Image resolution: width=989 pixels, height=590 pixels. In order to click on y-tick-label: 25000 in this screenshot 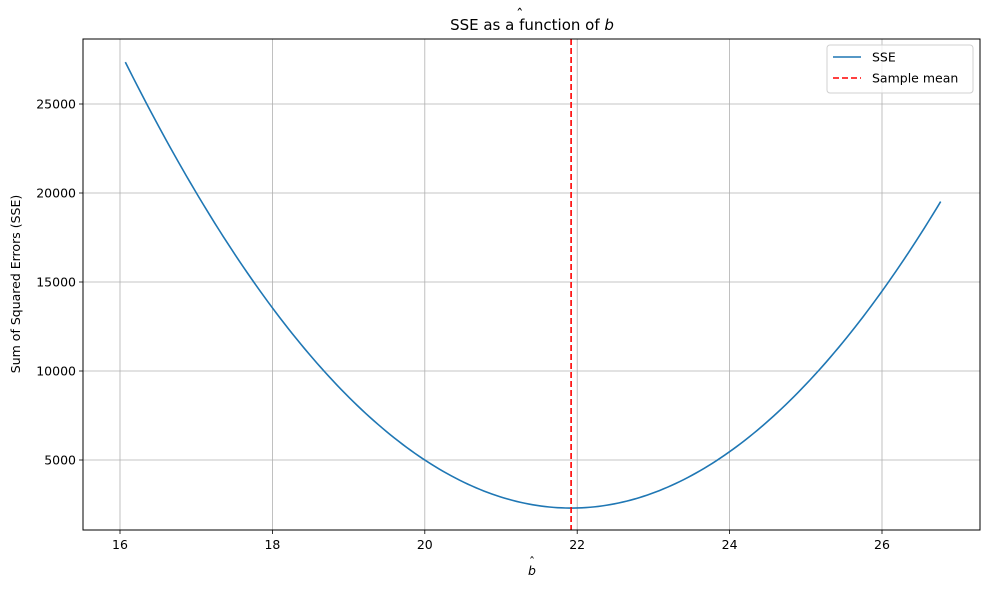, I will do `click(56, 104)`.